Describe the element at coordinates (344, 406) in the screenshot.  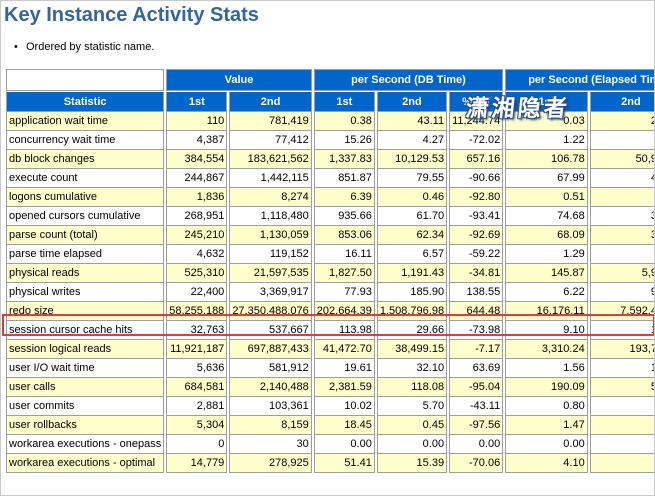
I see `statistic-value-cell: 10.02` at that location.